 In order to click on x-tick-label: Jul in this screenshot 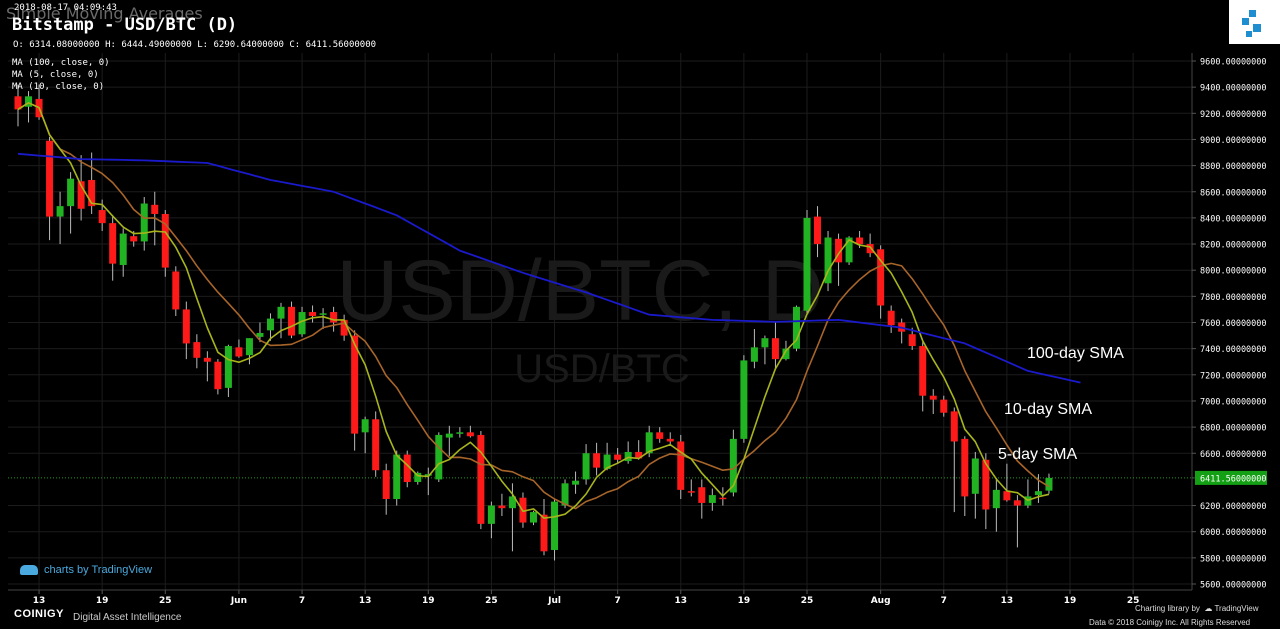, I will do `click(554, 601)`.